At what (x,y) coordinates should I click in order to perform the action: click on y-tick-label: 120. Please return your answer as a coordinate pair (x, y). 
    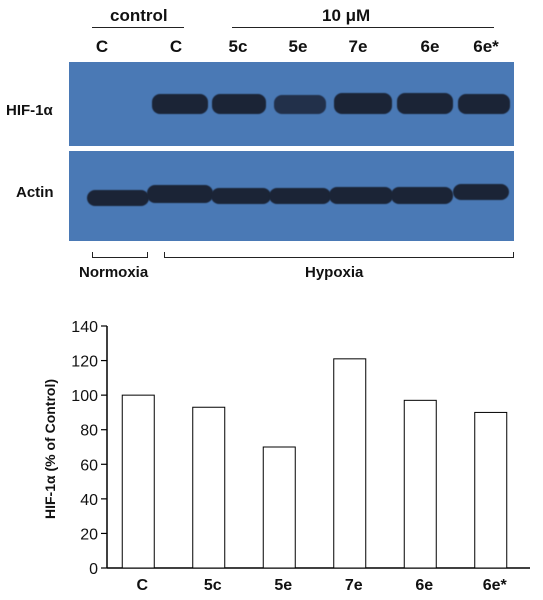
    Looking at the image, I should click on (84, 362).